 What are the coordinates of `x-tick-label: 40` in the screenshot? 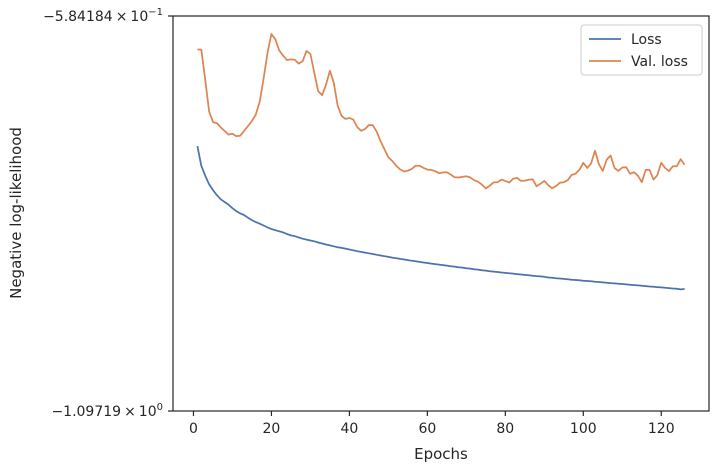 It's located at (349, 429).